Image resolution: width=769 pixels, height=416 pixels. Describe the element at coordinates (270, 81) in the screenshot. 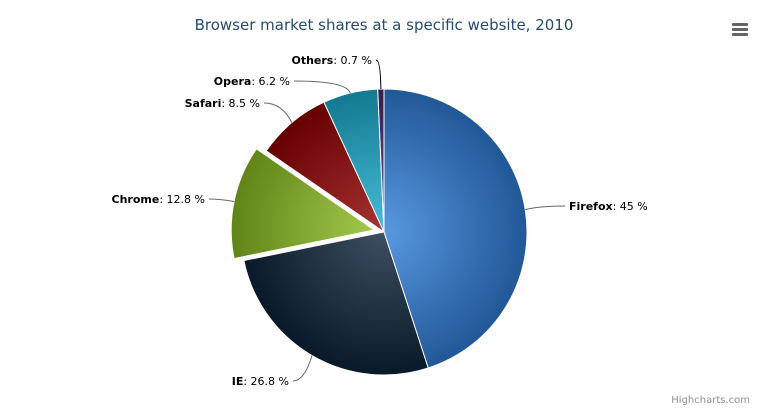

I see `data-label-value: : 6.2 %` at that location.